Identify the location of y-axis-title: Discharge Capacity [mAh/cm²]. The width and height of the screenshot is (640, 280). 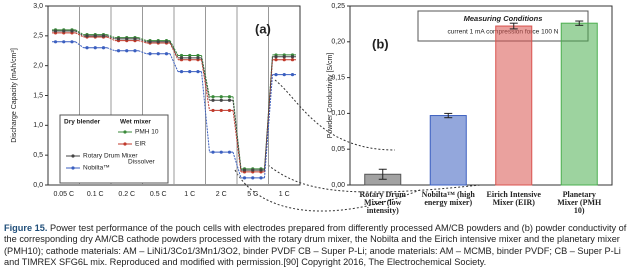
(14, 95).